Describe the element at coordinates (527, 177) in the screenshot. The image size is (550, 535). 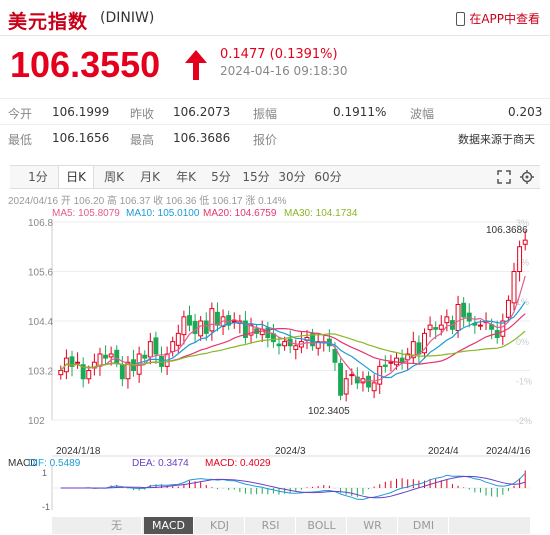
I see `settings-icon` at that location.